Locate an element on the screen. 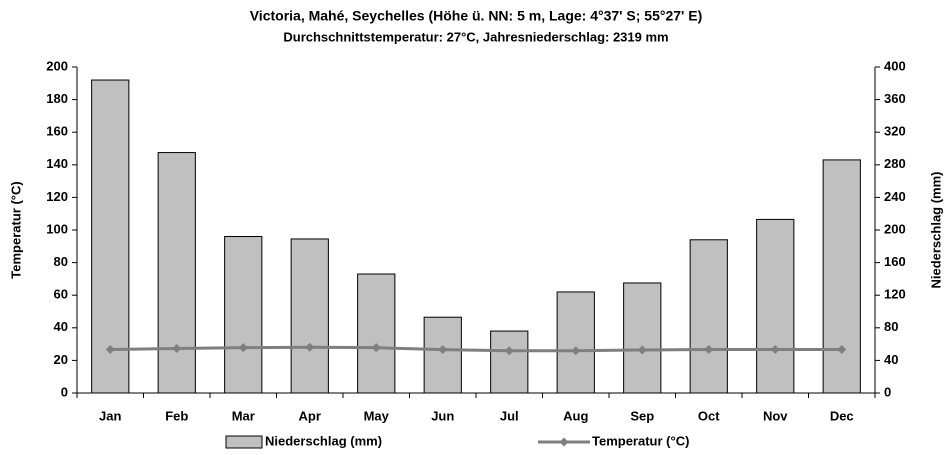  y2-tick-label: 200 is located at coordinates (895, 228).